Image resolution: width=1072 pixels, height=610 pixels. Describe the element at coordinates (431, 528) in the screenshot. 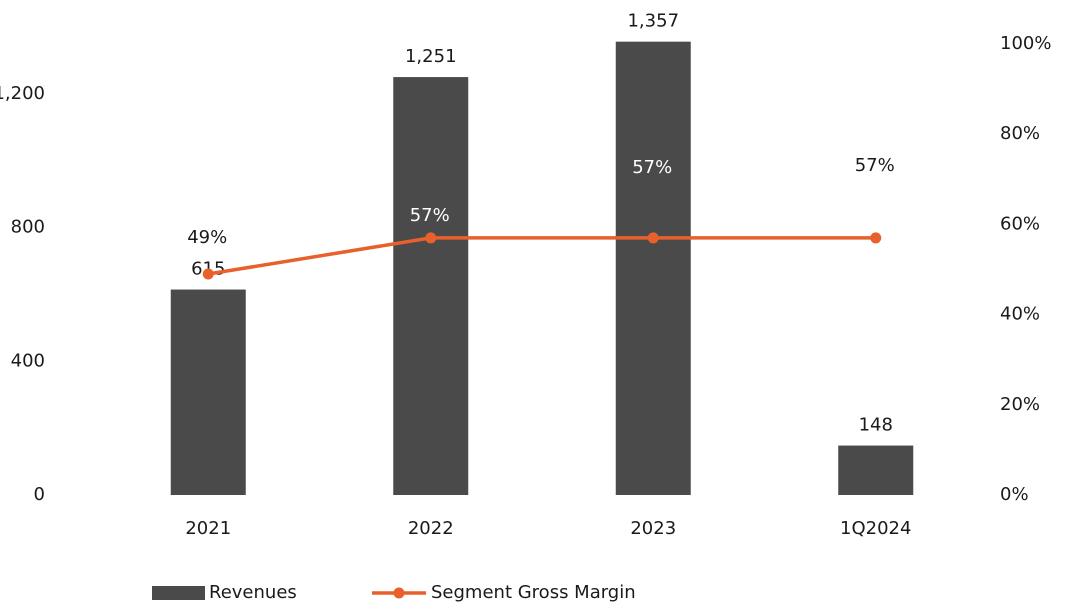

I see `x-tick-label: 2022` at that location.